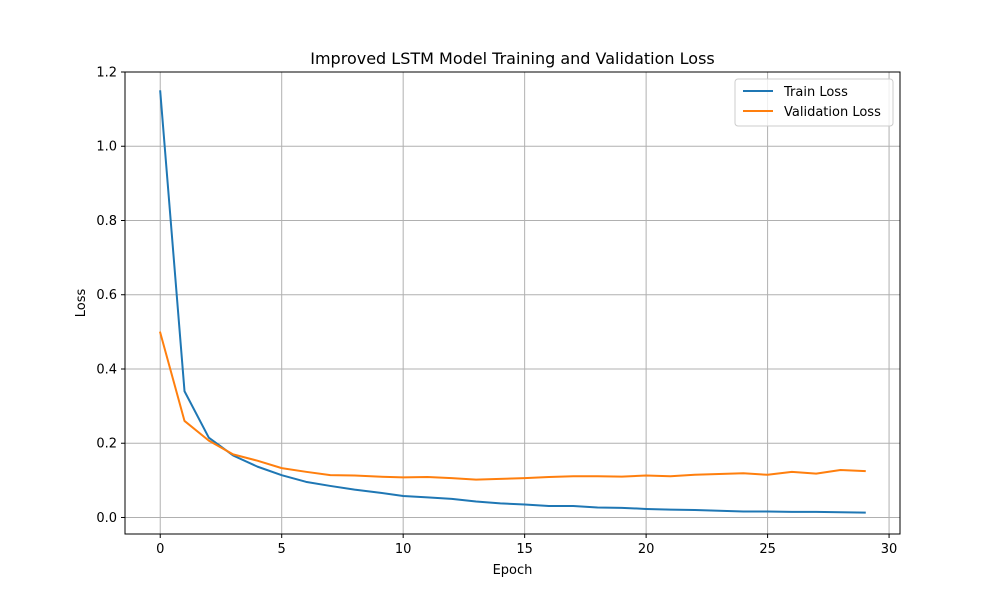  I want to click on legend-label-validation: Validation Loss, so click(832, 112).